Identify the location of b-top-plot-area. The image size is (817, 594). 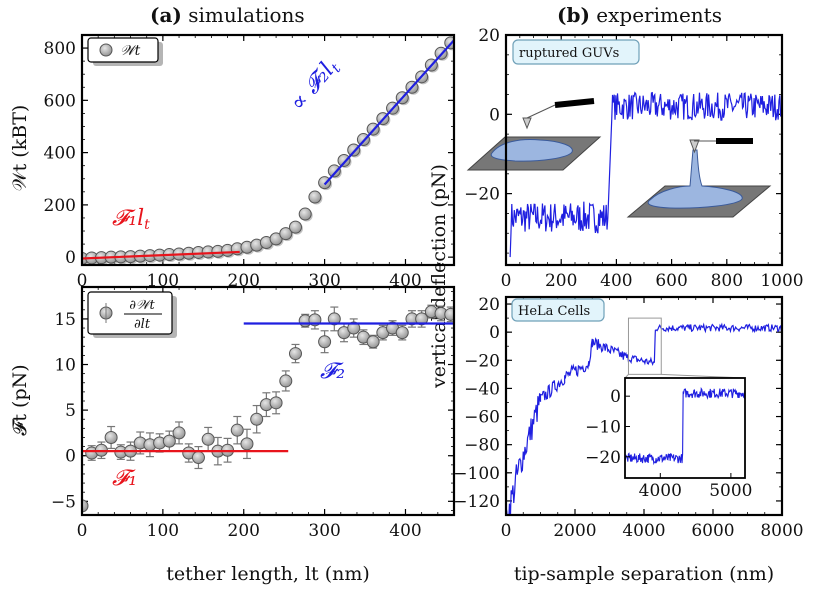
(645, 174).